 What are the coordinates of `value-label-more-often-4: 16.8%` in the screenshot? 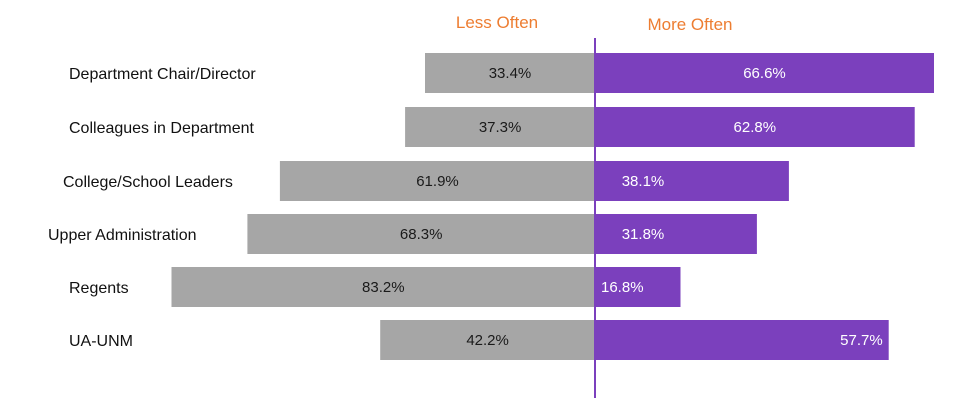 It's located at (622, 287).